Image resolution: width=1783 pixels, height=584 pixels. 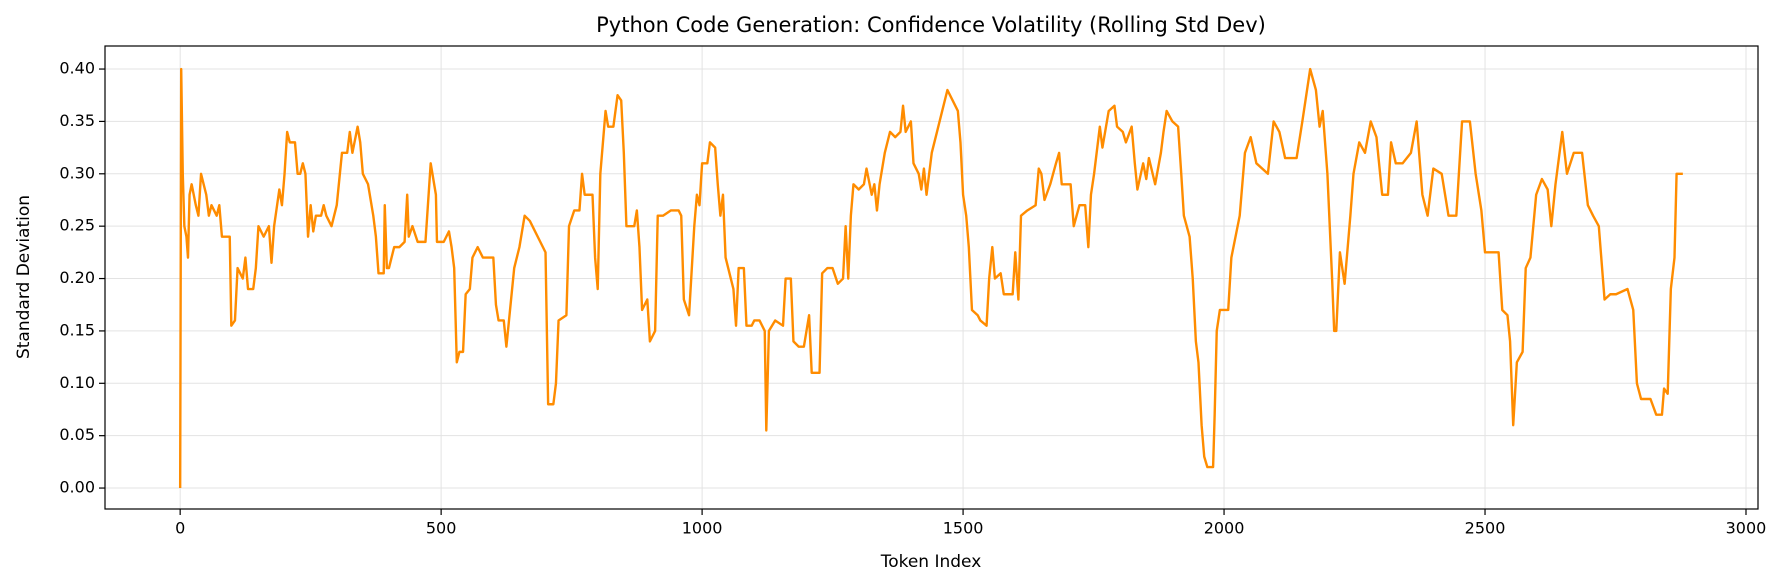 What do you see at coordinates (1746, 528) in the screenshot?
I see `x-tick-label: 3000` at bounding box center [1746, 528].